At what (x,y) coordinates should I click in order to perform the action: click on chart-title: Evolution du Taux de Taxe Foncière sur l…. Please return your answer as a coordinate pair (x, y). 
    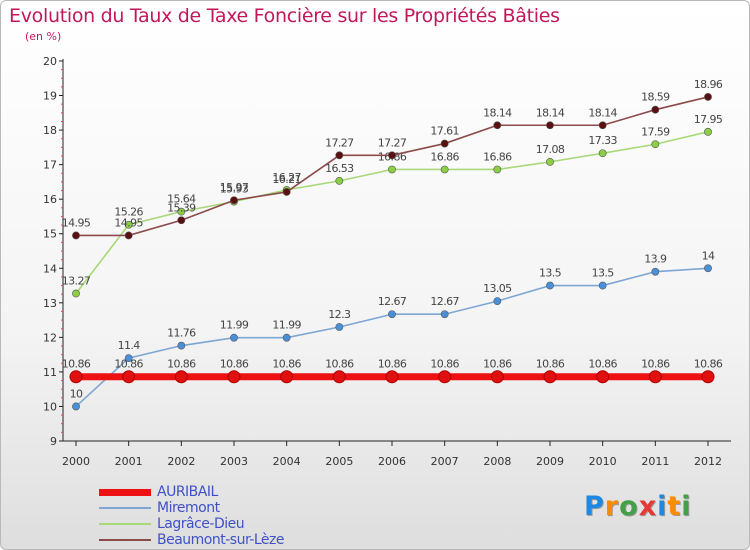
    Looking at the image, I should click on (284, 16).